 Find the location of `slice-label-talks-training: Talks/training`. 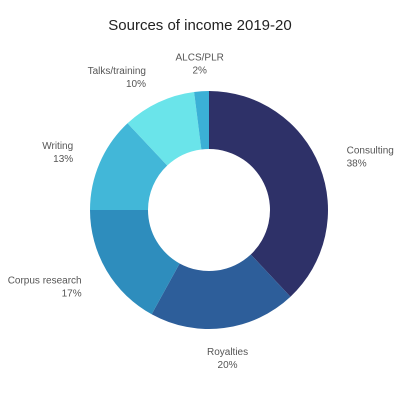

slice-label-talks-training: Talks/training is located at coordinates (117, 71).